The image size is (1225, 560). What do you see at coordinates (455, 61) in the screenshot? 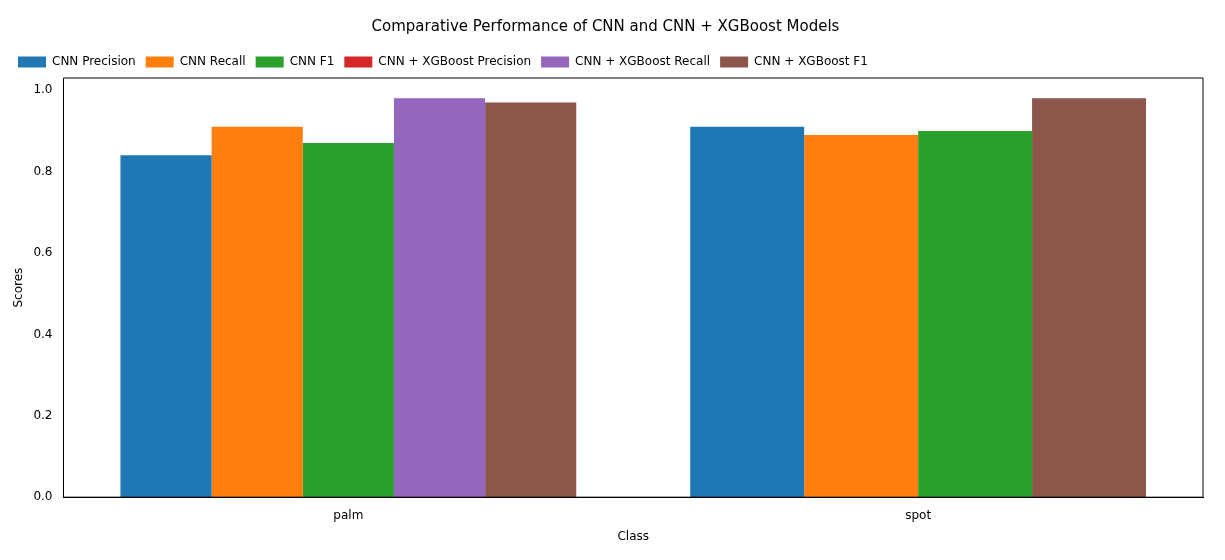
I see `legend-label: CNN + XGBoost Precision` at bounding box center [455, 61].